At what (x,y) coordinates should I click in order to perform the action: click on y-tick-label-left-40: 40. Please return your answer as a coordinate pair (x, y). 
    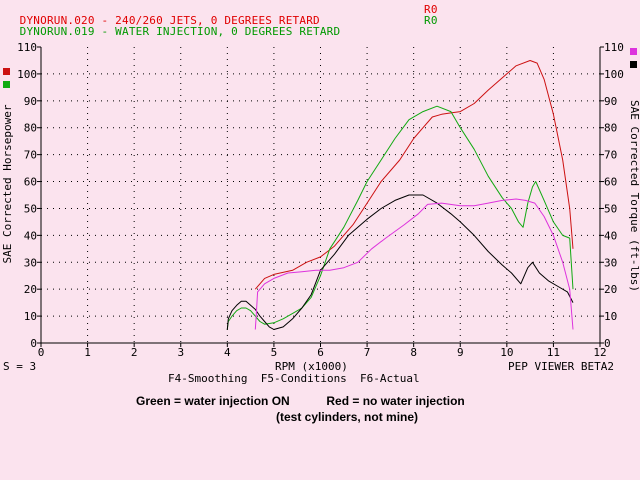
    Looking at the image, I should click on (30, 235).